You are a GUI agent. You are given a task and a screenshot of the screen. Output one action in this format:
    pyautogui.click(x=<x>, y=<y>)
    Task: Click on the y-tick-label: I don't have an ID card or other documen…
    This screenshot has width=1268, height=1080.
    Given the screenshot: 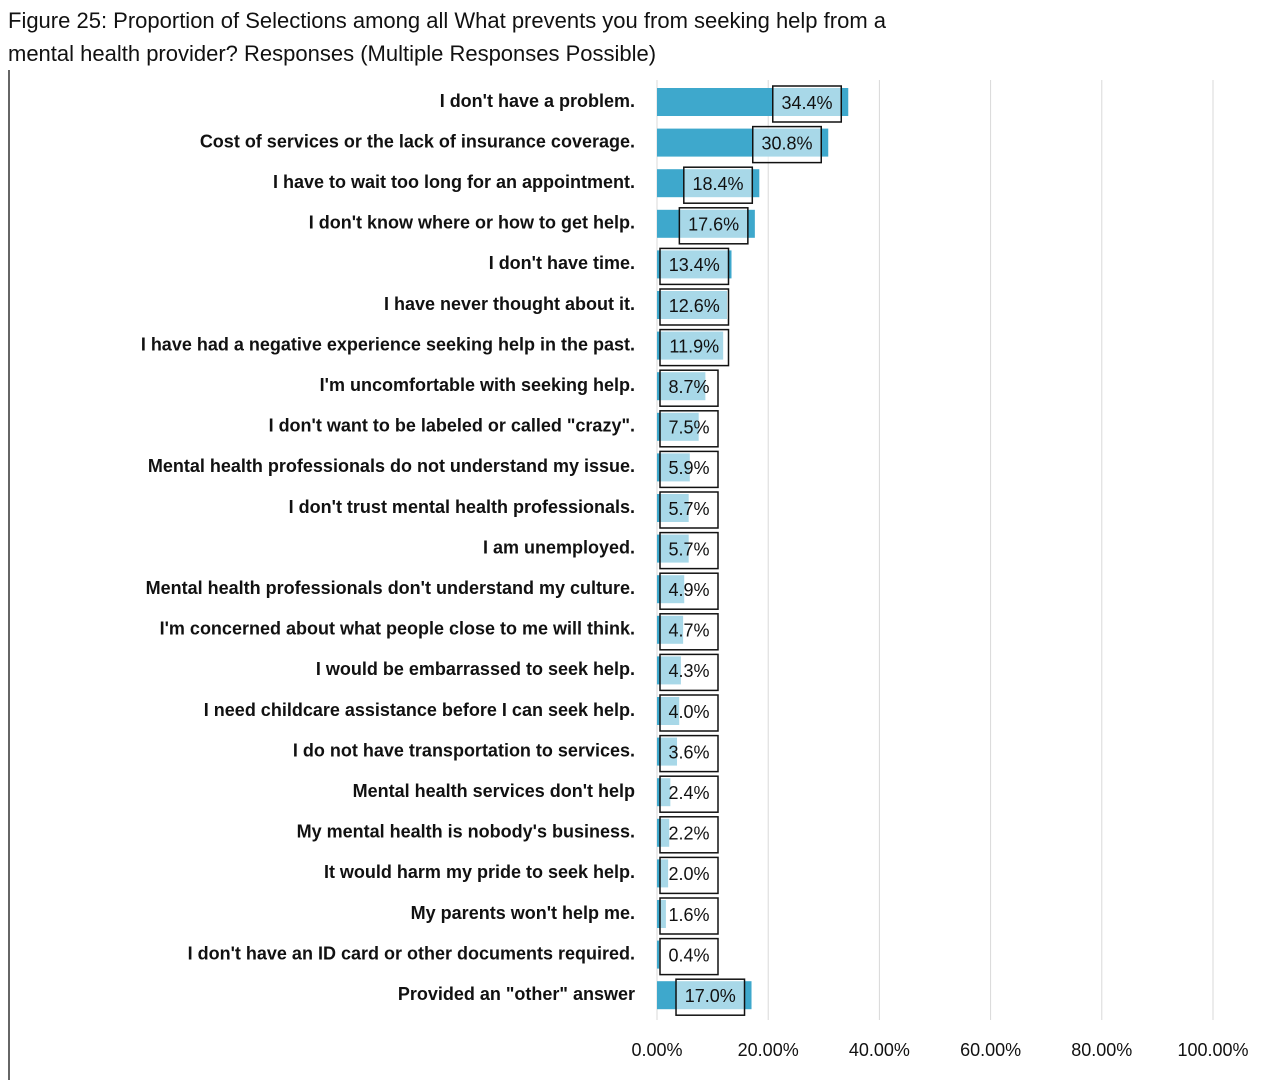 What is the action you would take?
    pyautogui.click(x=411, y=953)
    